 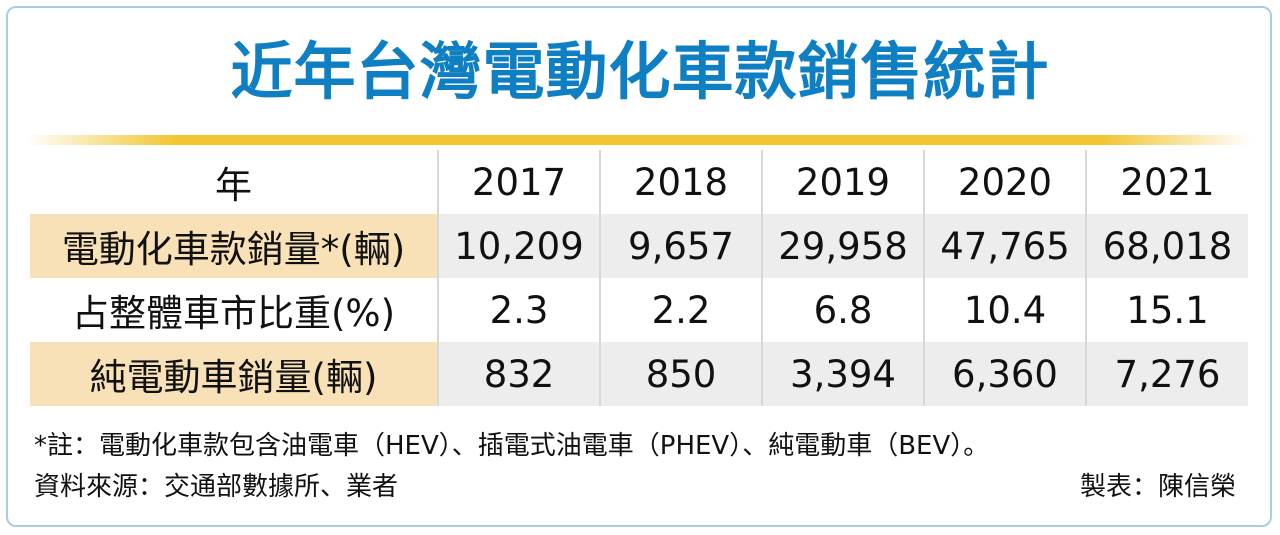 I want to click on header-row: 年 2017 2018 2019 2020 2021, so click(x=639, y=182).